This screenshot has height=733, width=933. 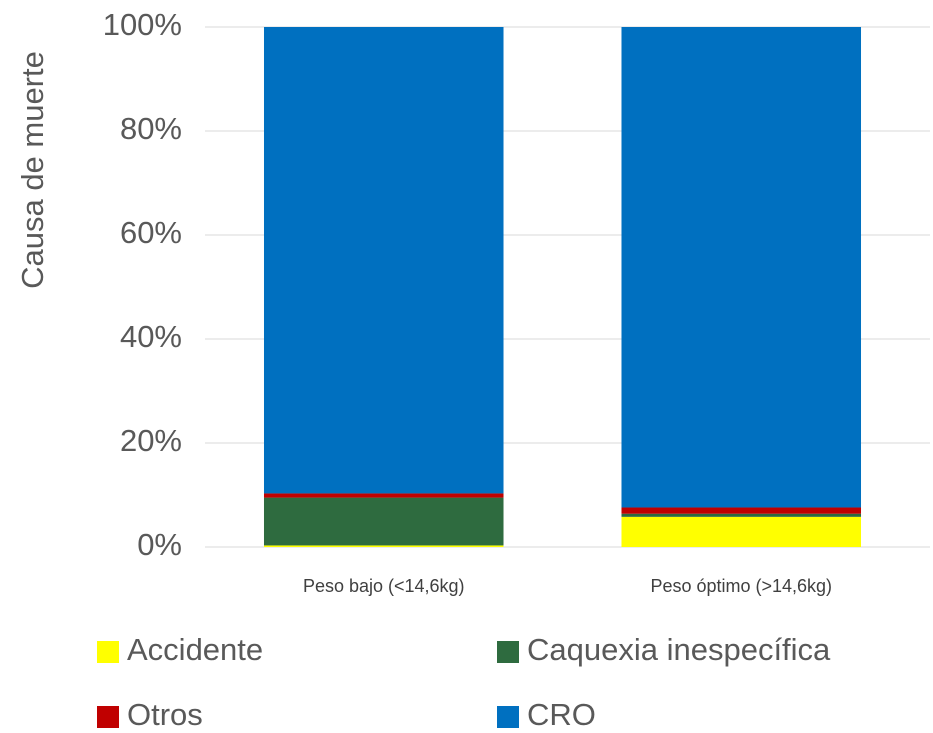 What do you see at coordinates (165, 714) in the screenshot?
I see `legend-label: Otros` at bounding box center [165, 714].